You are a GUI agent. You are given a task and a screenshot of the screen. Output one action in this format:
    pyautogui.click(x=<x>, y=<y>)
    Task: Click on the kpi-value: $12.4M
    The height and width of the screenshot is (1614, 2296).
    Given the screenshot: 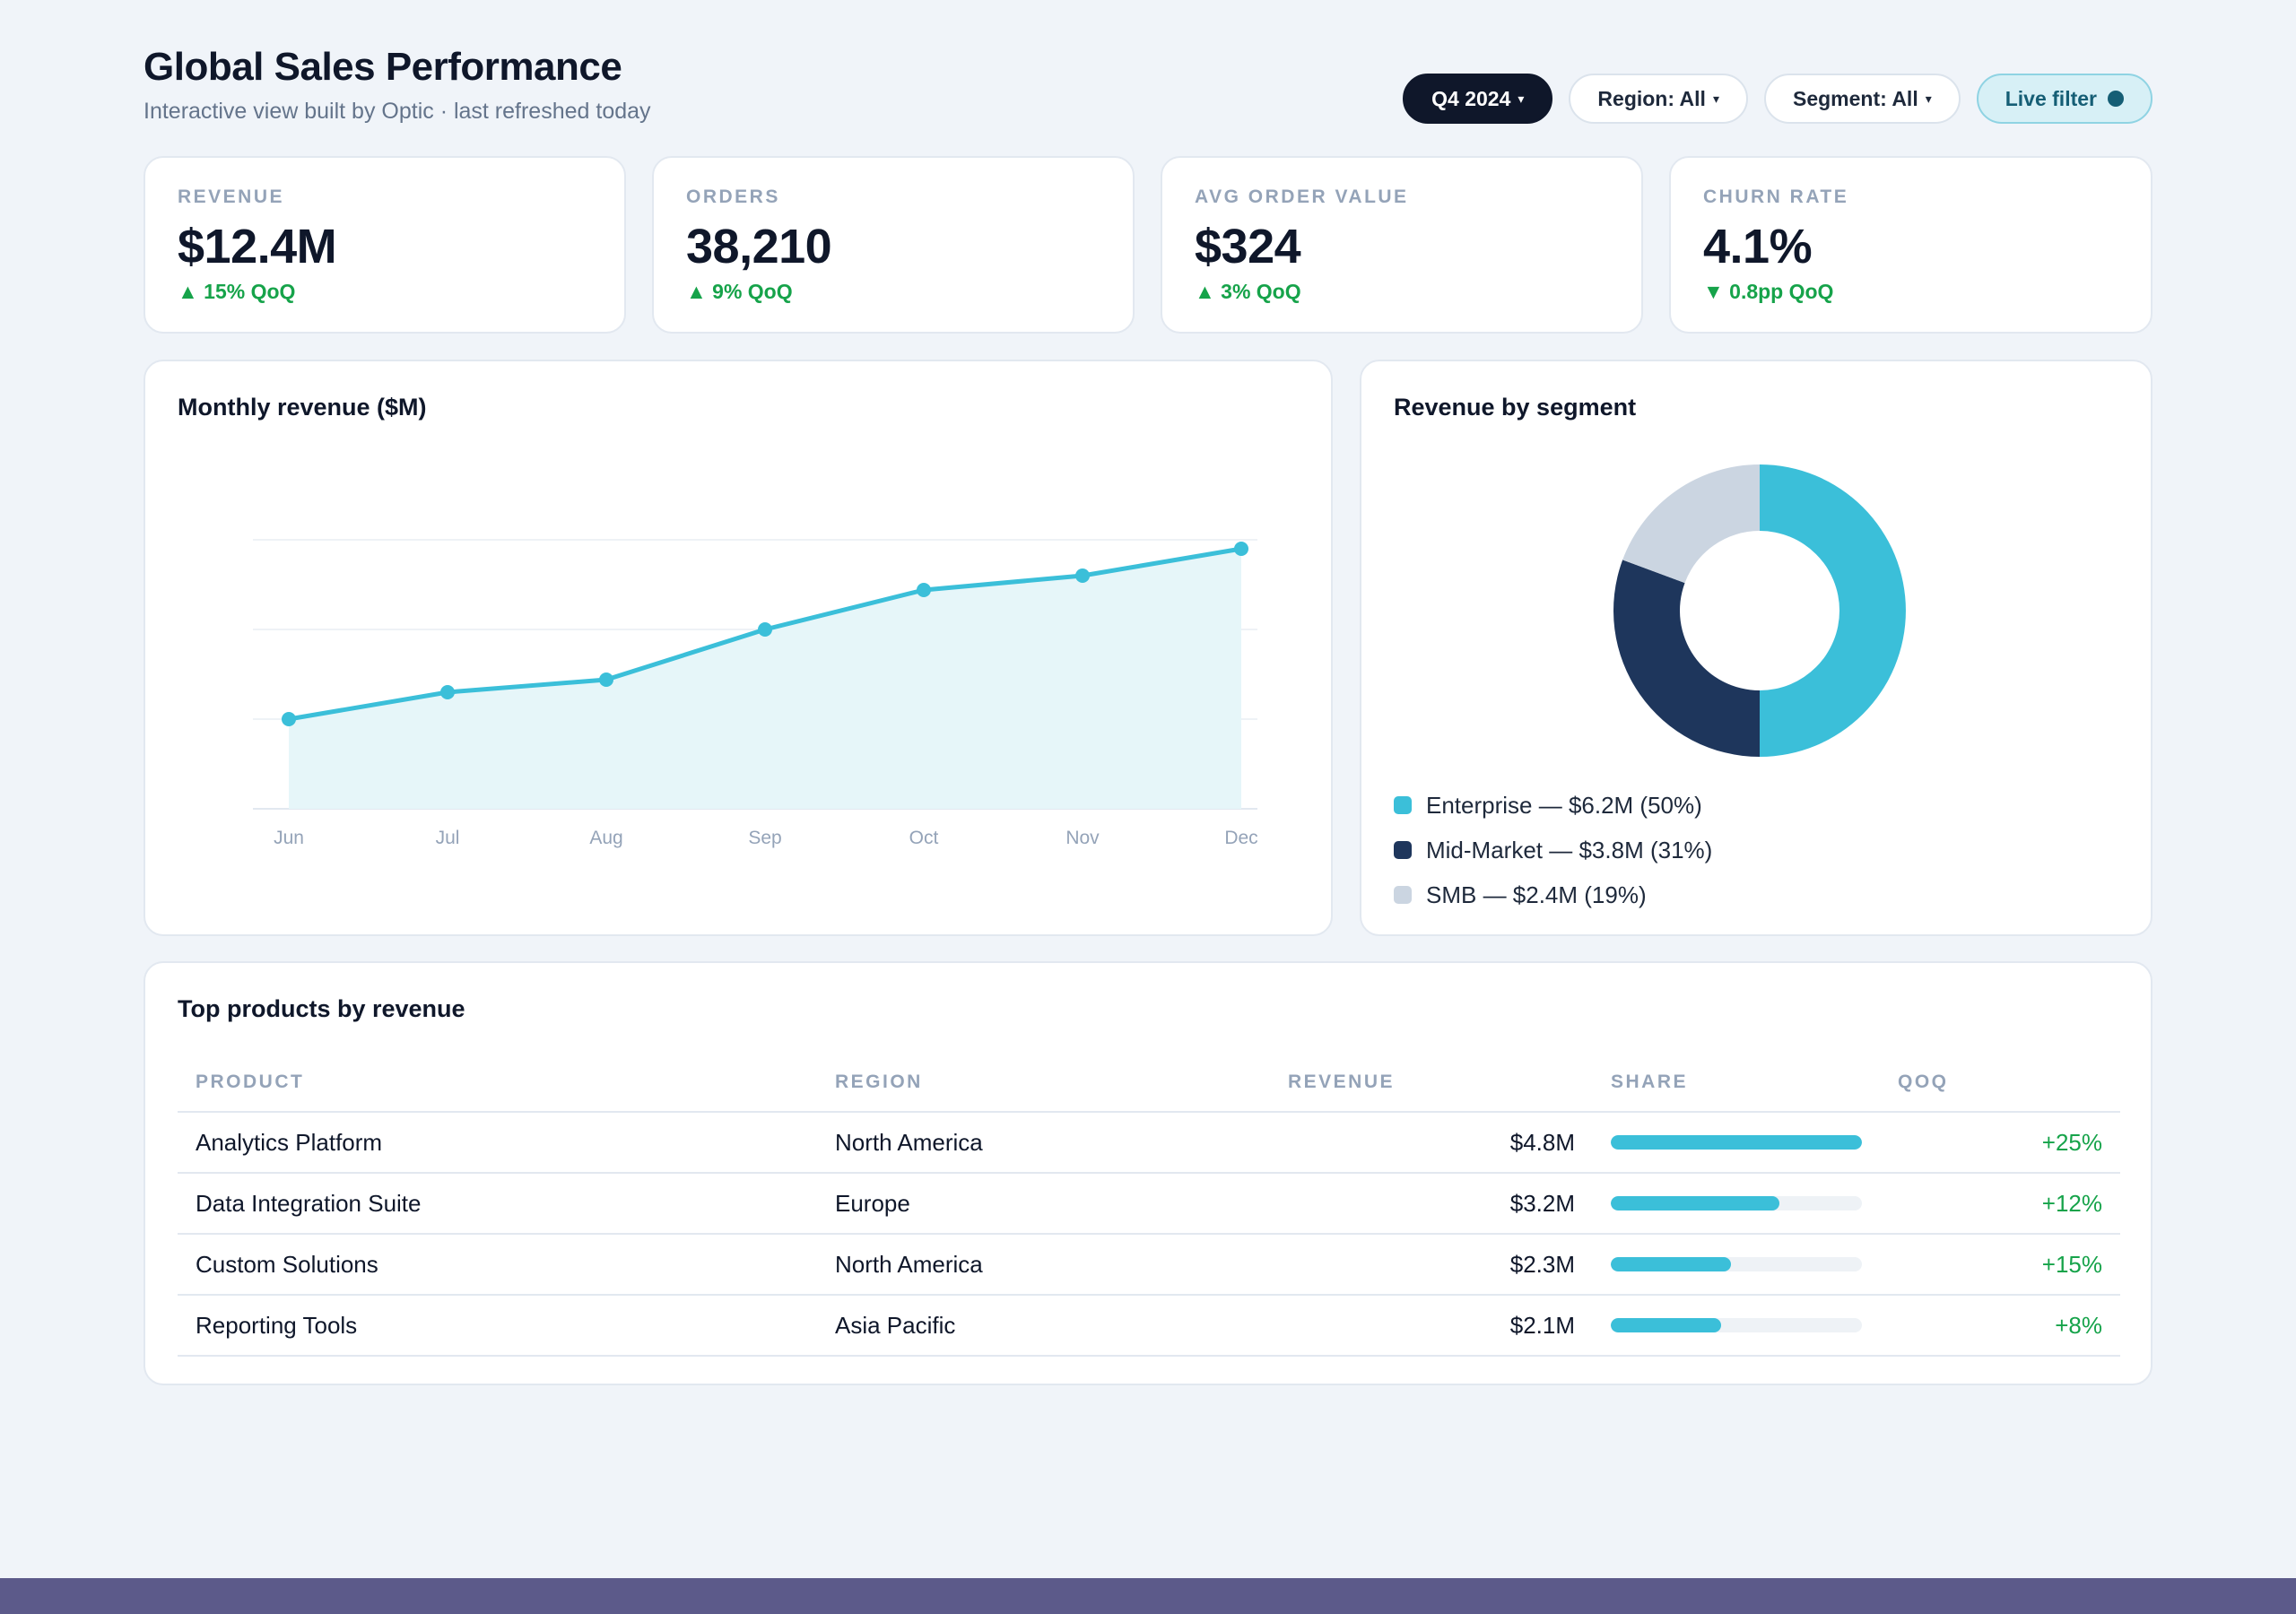 What is the action you would take?
    pyautogui.click(x=257, y=246)
    